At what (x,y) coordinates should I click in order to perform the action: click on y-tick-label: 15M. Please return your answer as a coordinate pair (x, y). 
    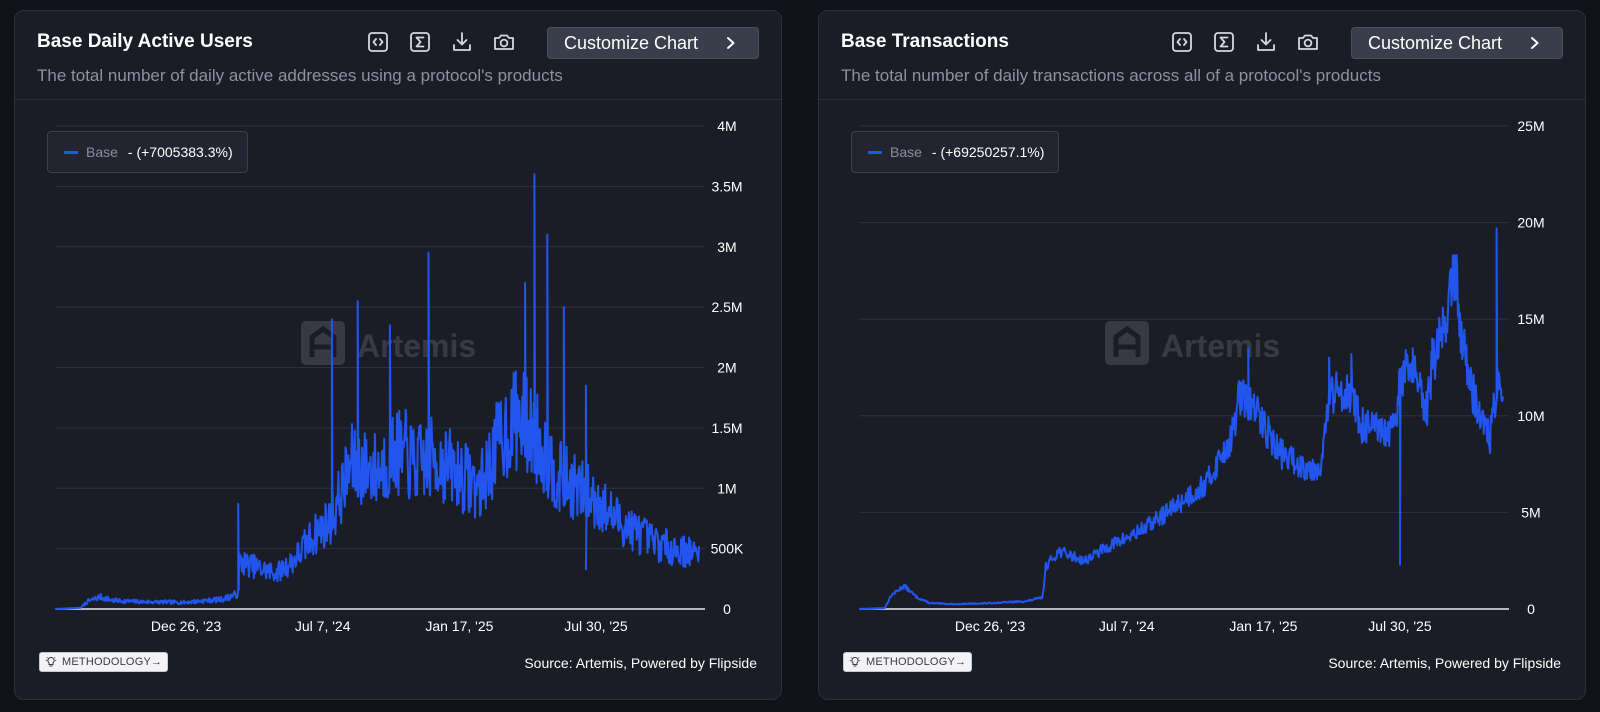
    Looking at the image, I should click on (1530, 319).